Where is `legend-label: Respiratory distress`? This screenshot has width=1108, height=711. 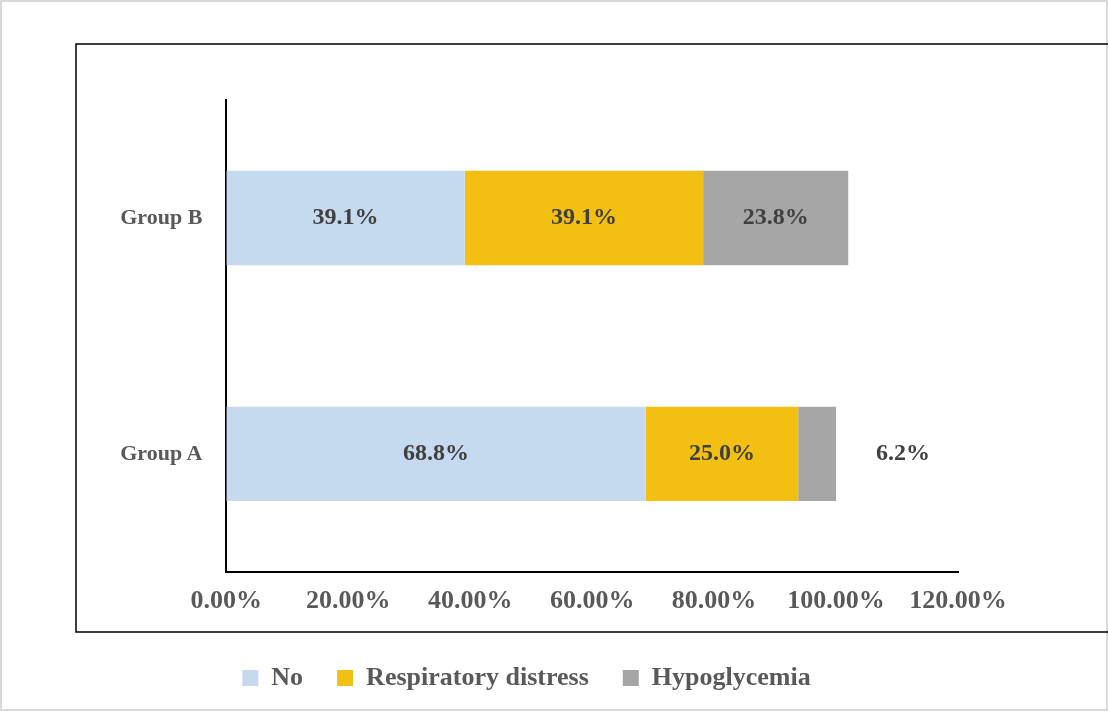 legend-label: Respiratory distress is located at coordinates (477, 676).